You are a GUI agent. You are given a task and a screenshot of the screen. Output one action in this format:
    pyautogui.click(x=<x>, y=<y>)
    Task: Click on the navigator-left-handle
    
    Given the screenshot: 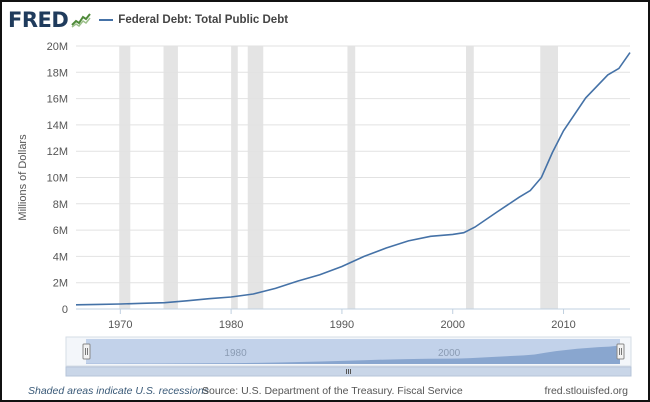 What is the action you would take?
    pyautogui.click(x=86, y=351)
    